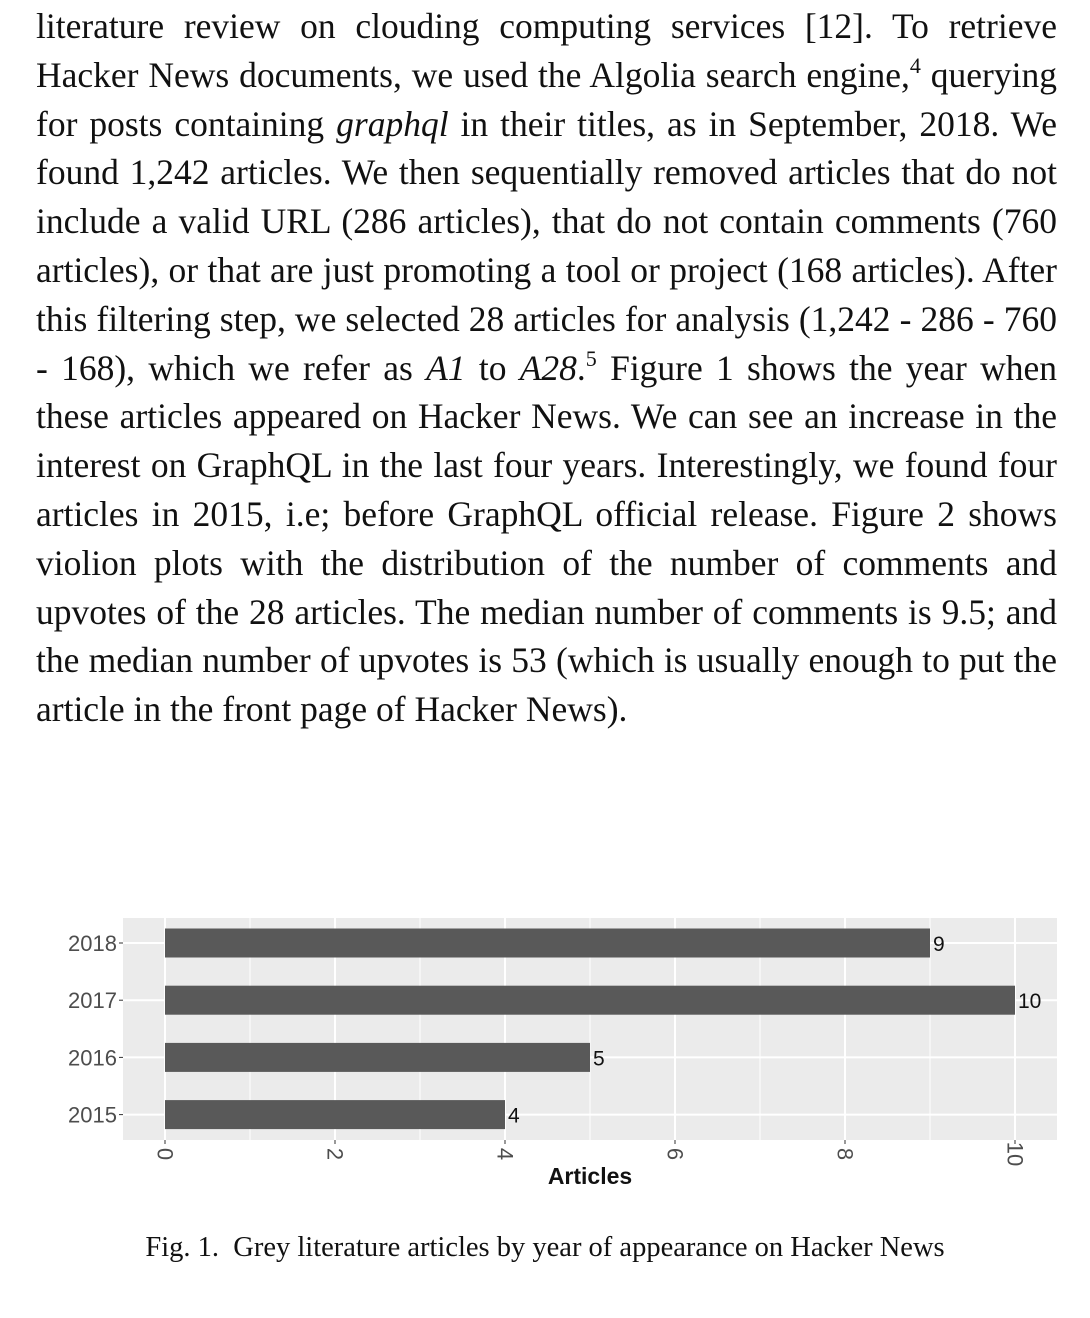 The width and height of the screenshot is (1090, 1318). Describe the element at coordinates (182, 1247) in the screenshot. I see `caption-label: Fig. 1.` at that location.